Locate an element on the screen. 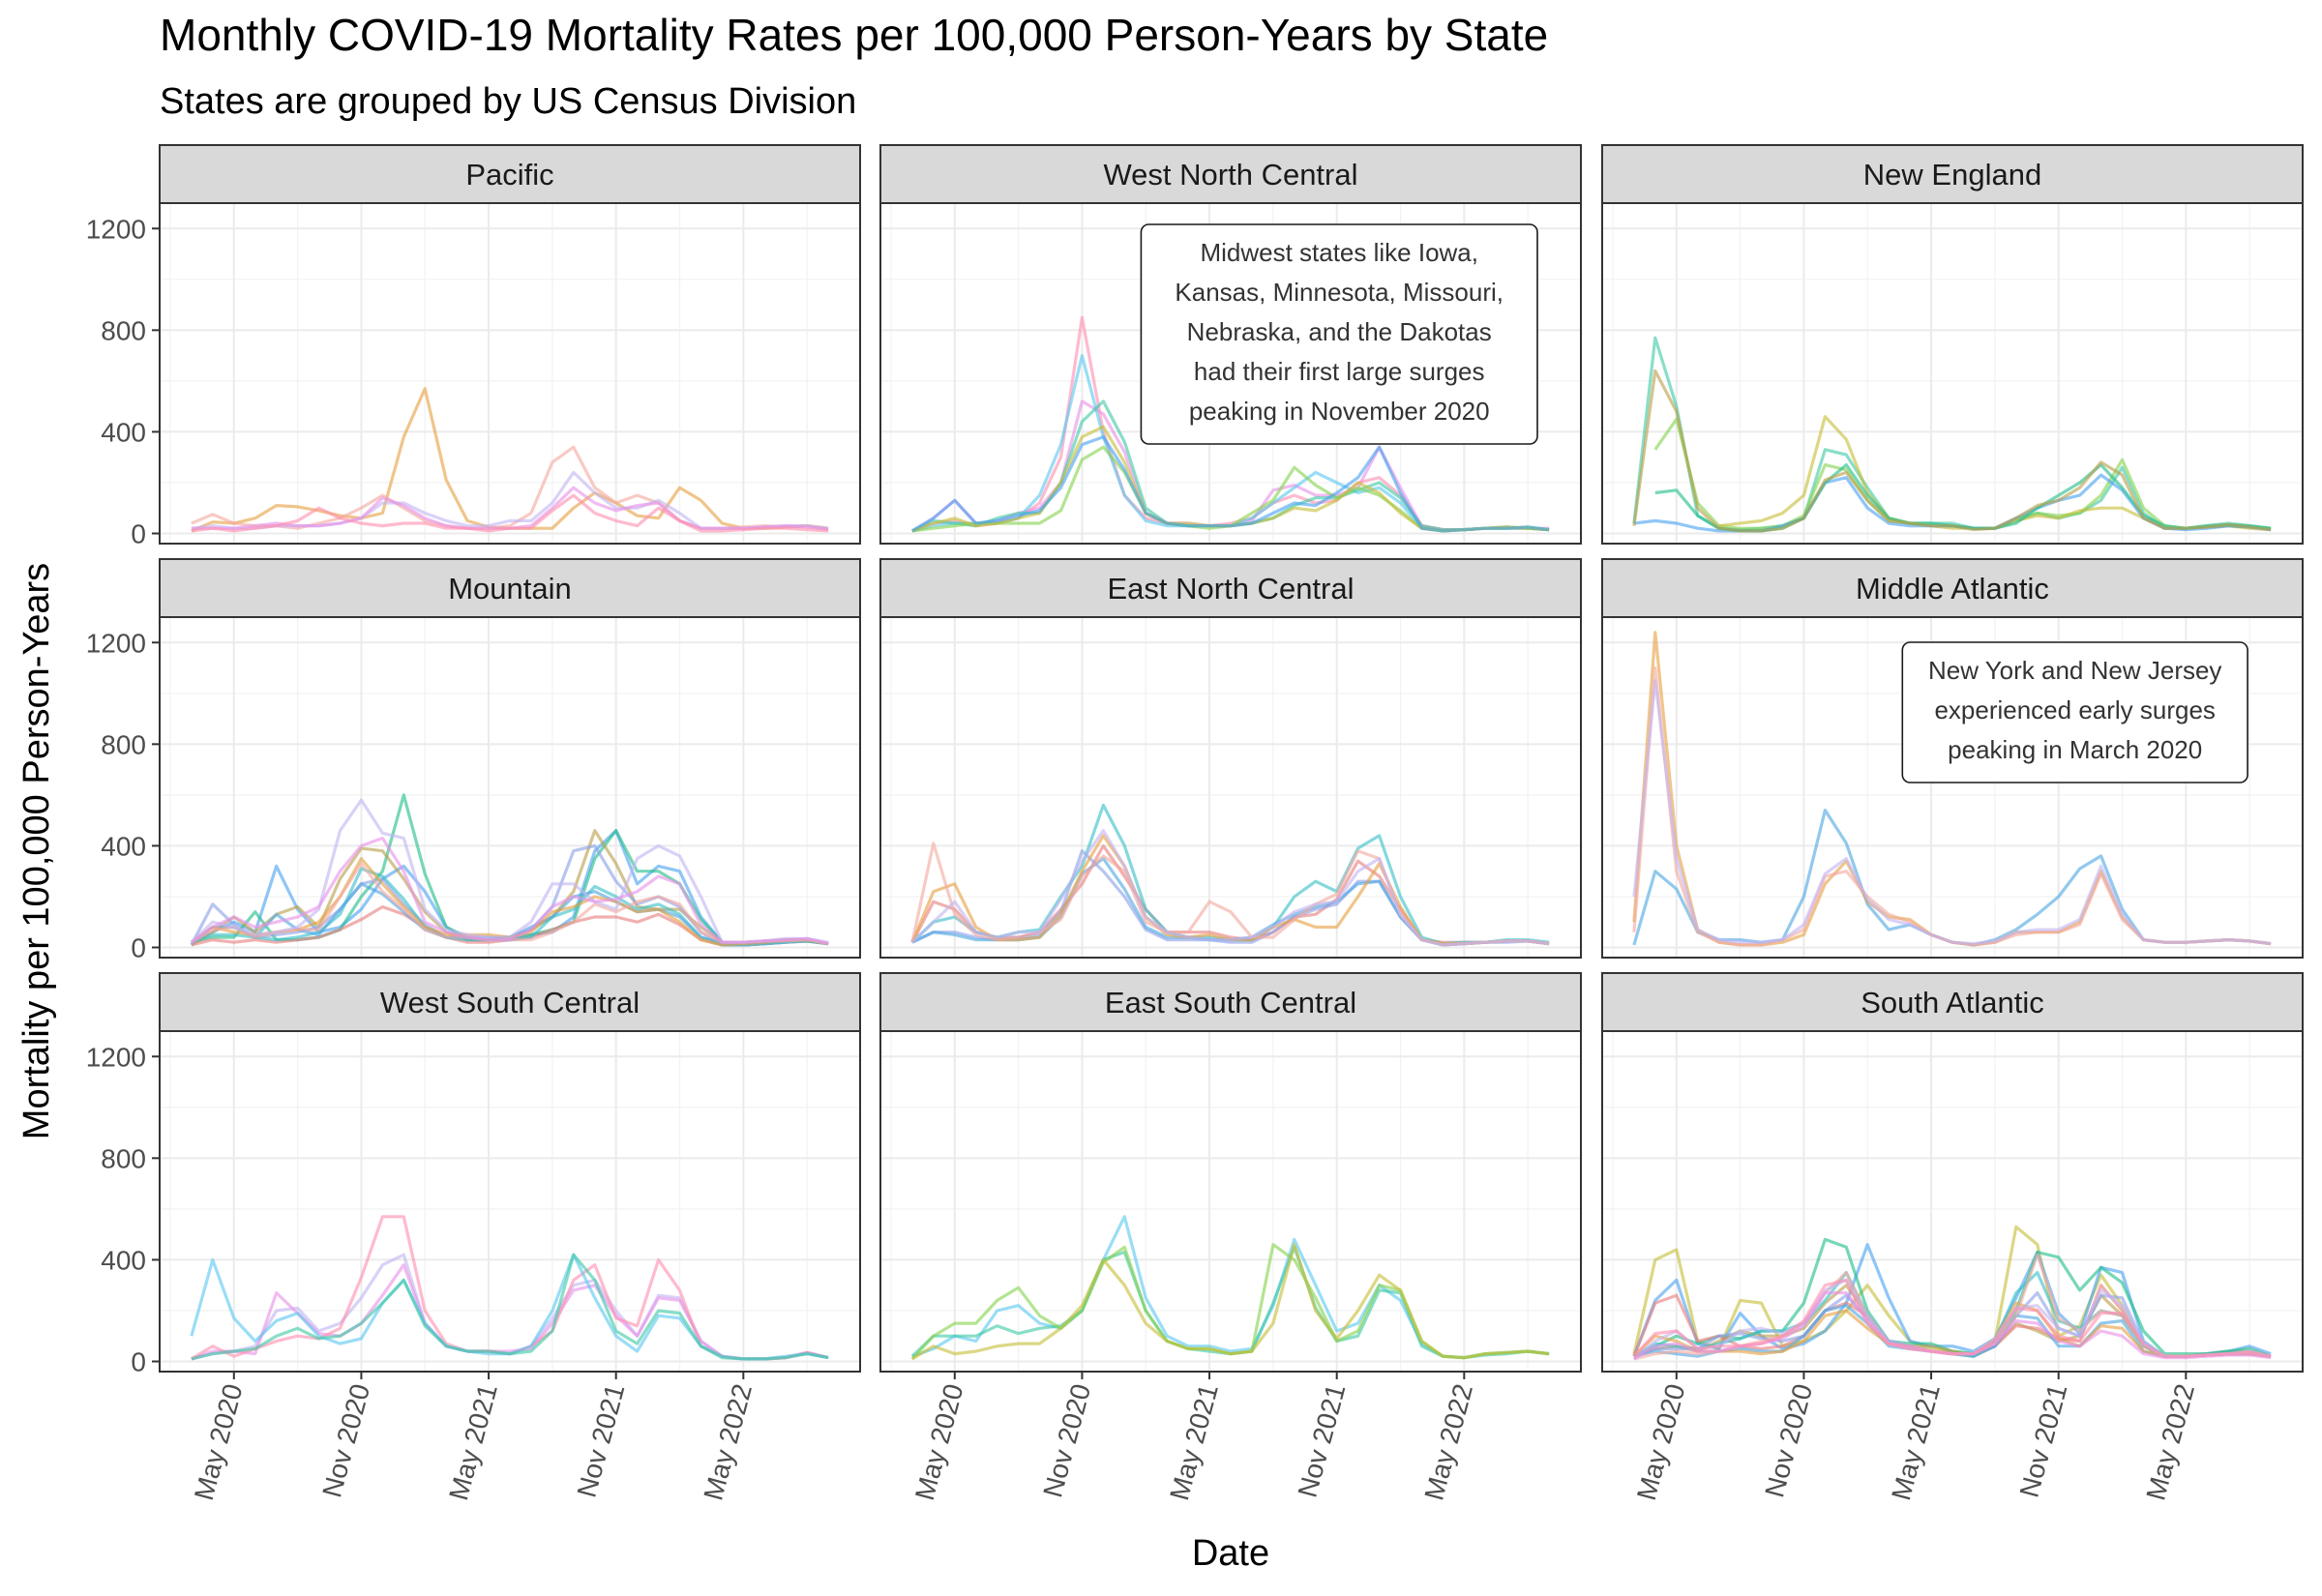  annotation-line: peaking in March 2020 is located at coordinates (2075, 749).